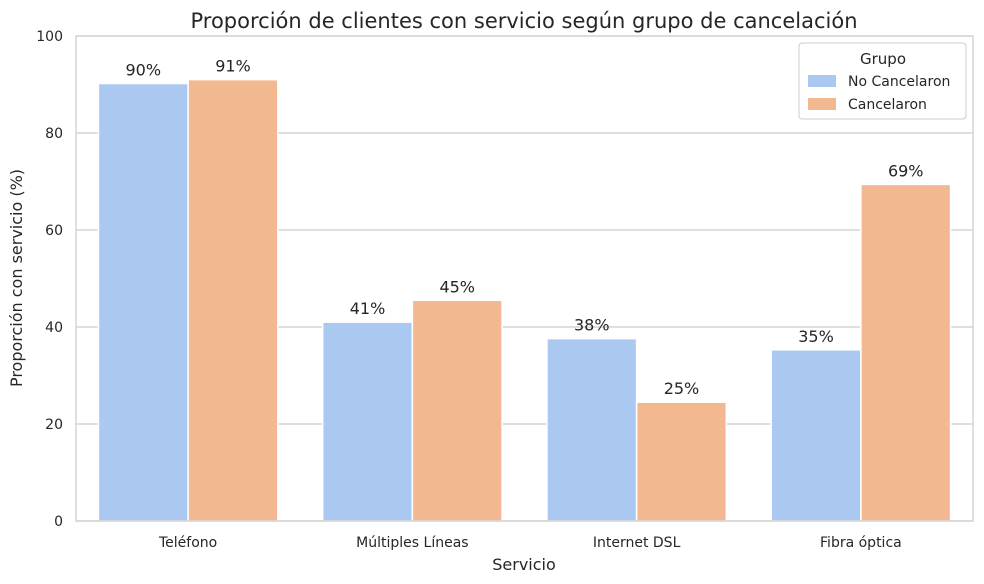  I want to click on bar-value-label: 91%, so click(233, 66).